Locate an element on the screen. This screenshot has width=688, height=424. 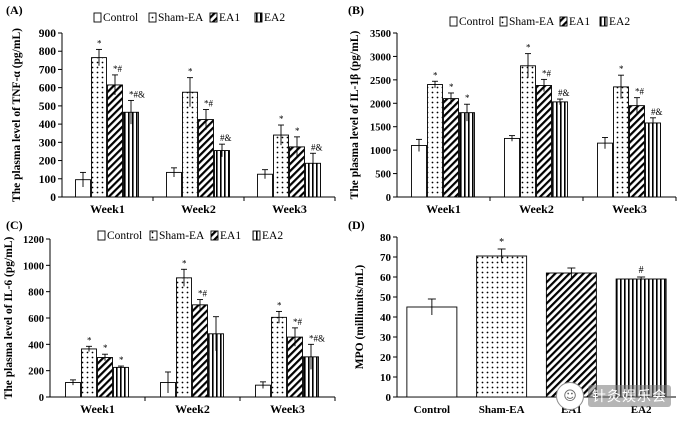
y-tick-label: 2500 is located at coordinates (380, 81).